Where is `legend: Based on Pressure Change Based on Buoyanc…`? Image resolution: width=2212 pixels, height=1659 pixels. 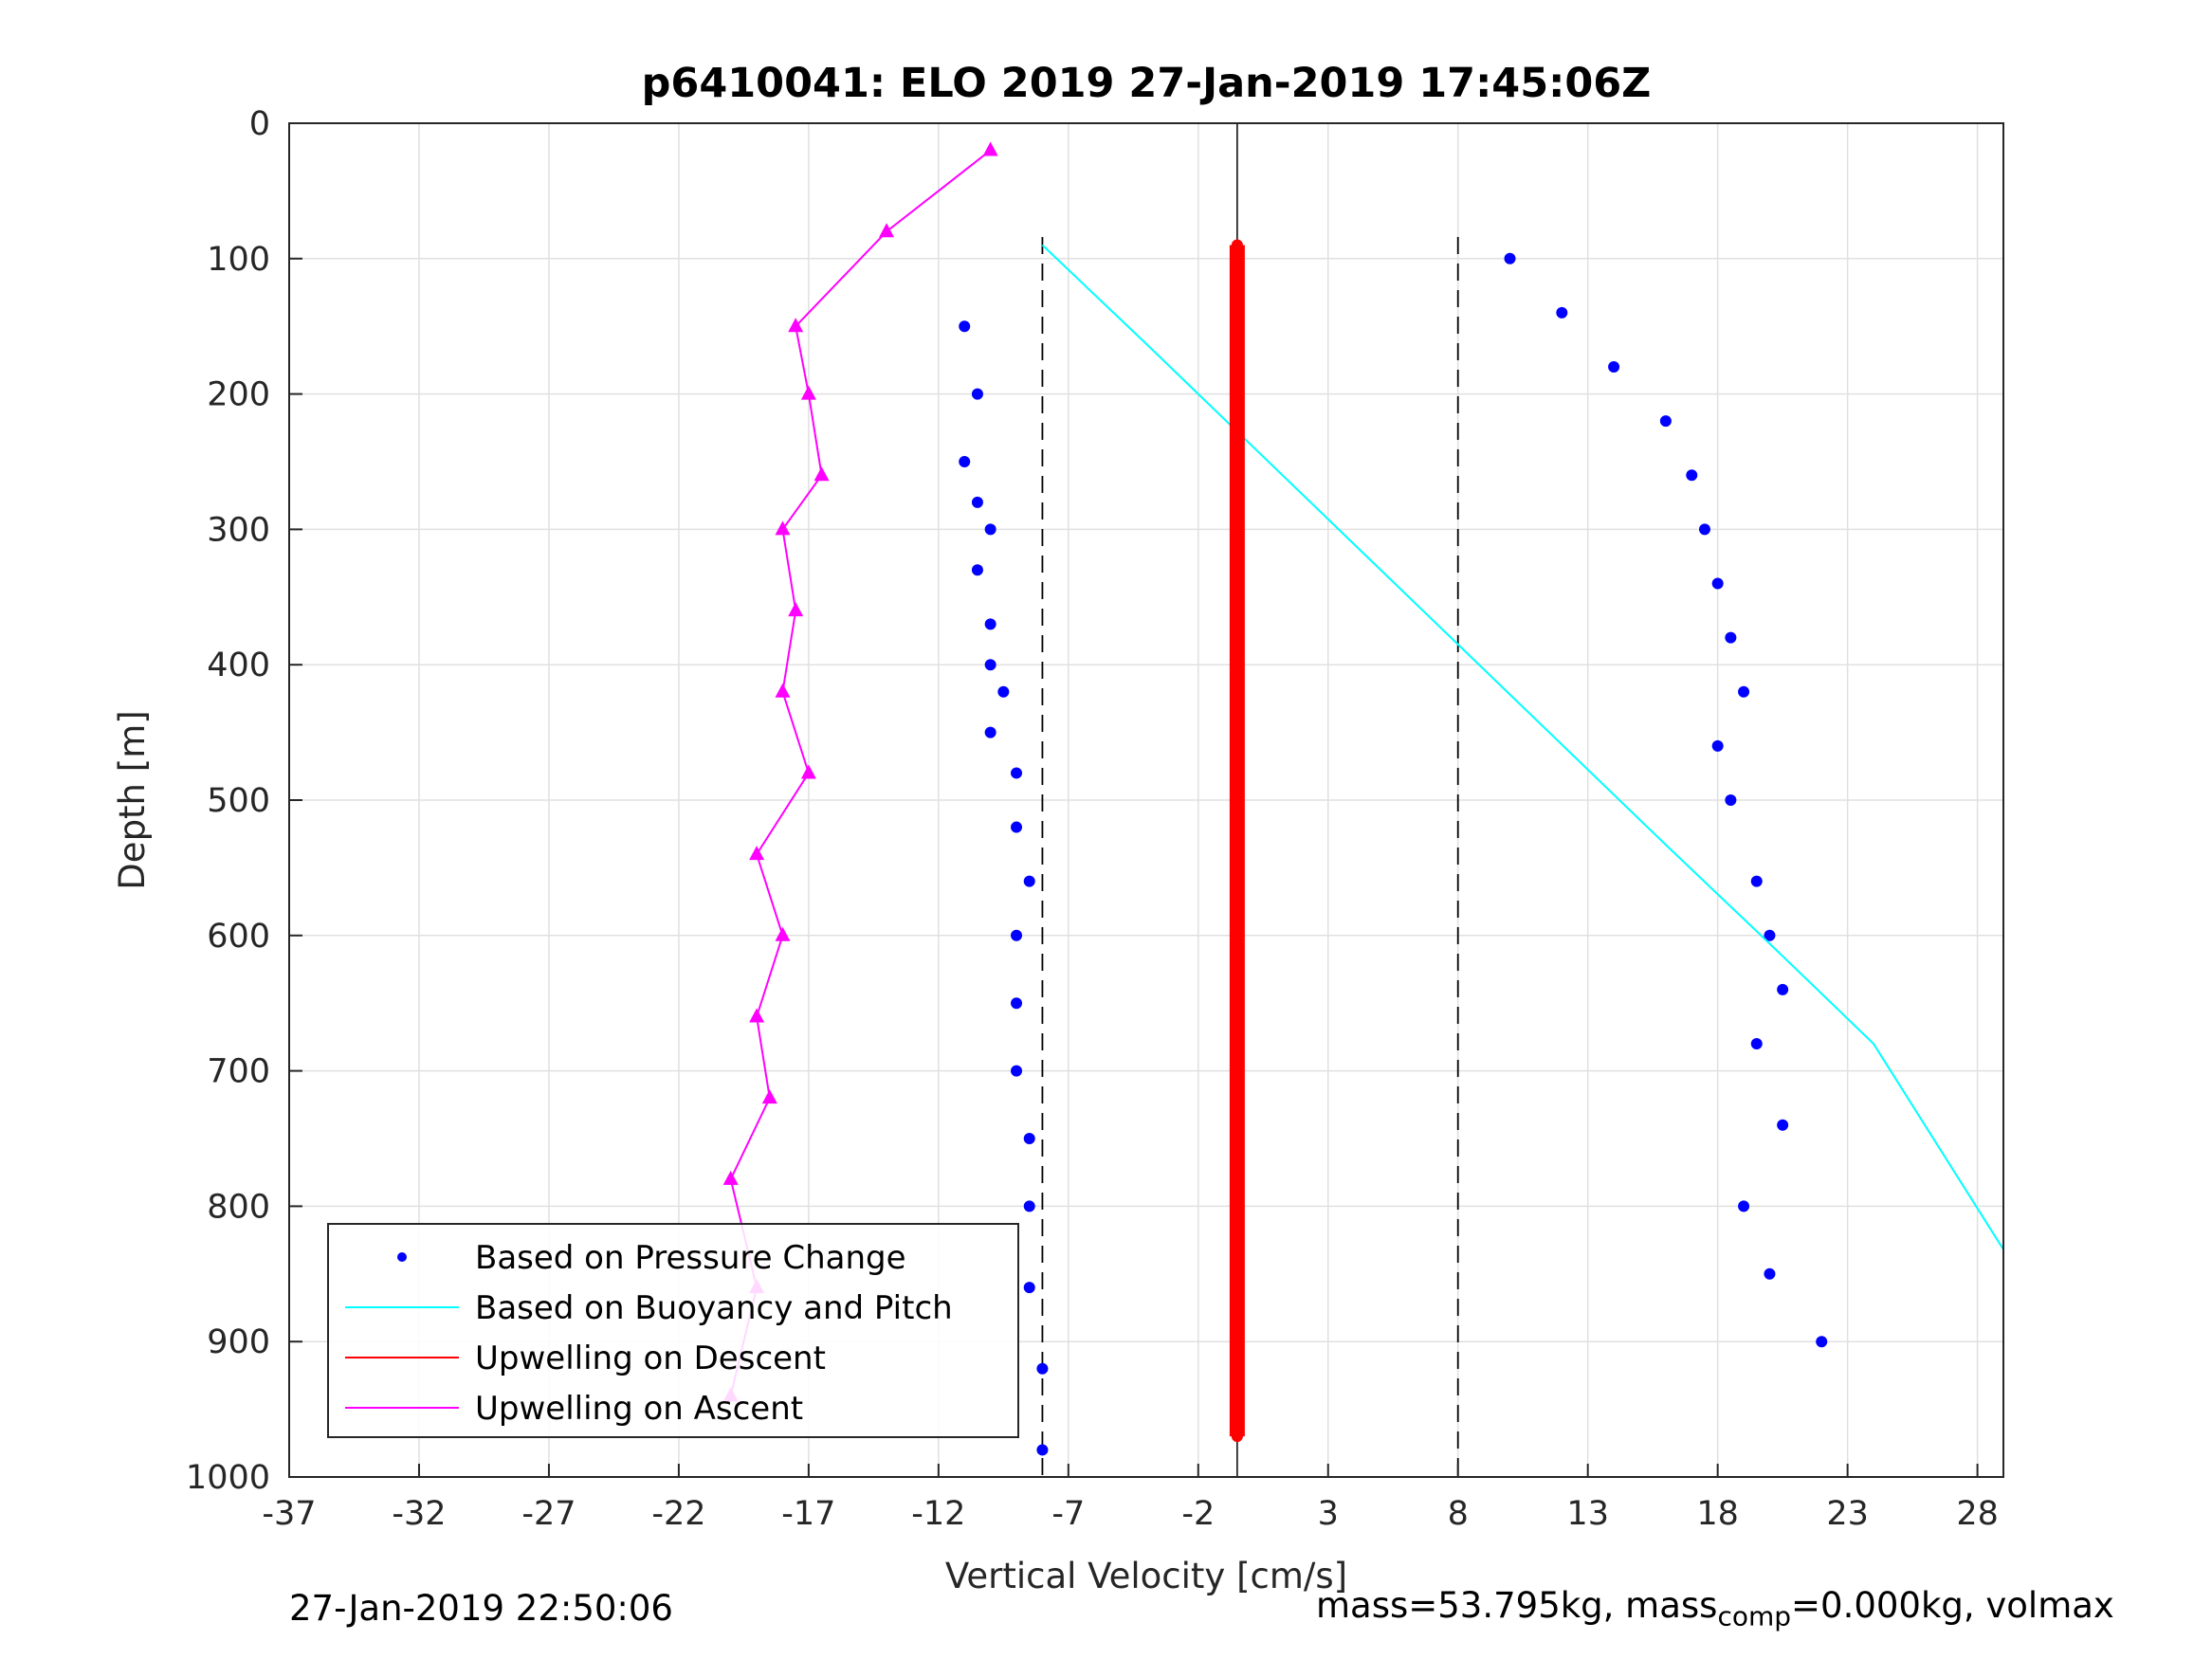 legend: Based on Pressure Change Based on Buoyanc… is located at coordinates (673, 1330).